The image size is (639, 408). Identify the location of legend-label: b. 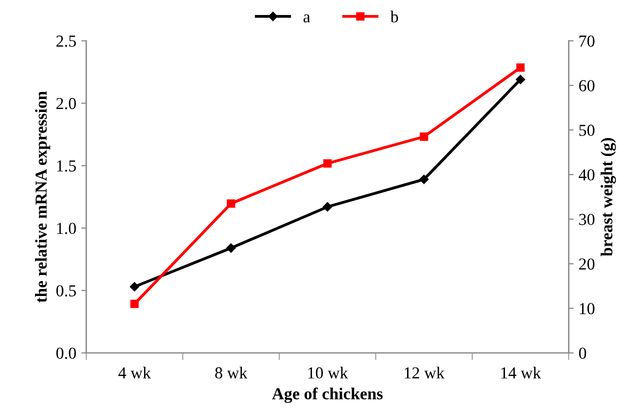
(394, 16).